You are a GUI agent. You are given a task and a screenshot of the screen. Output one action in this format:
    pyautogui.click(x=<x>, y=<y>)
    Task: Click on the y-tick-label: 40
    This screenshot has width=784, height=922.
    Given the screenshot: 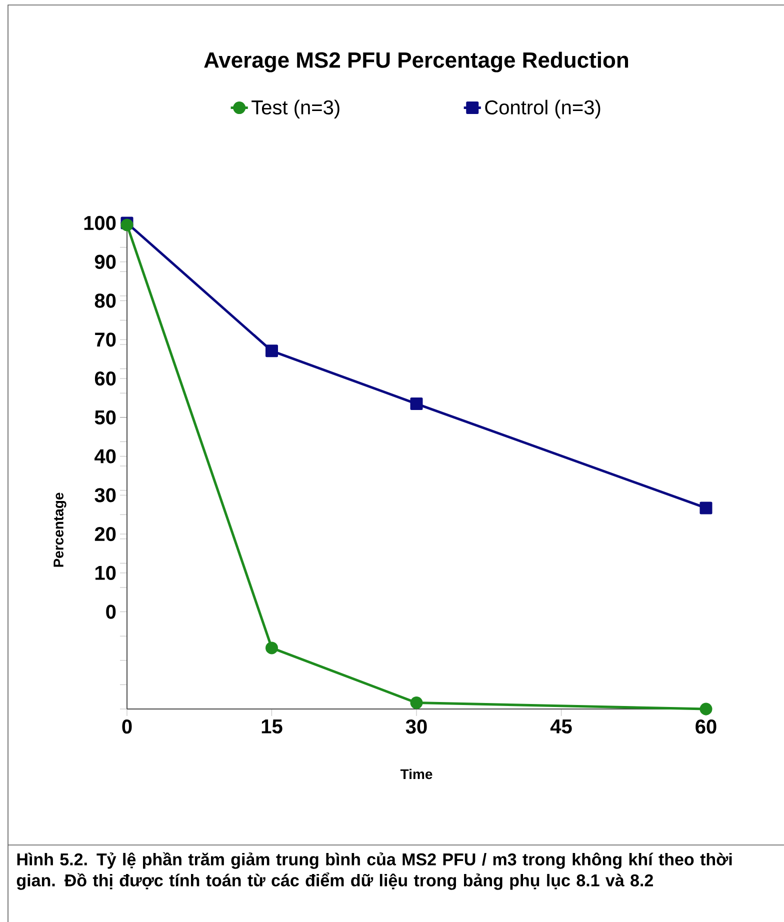 What is the action you would take?
    pyautogui.click(x=105, y=456)
    